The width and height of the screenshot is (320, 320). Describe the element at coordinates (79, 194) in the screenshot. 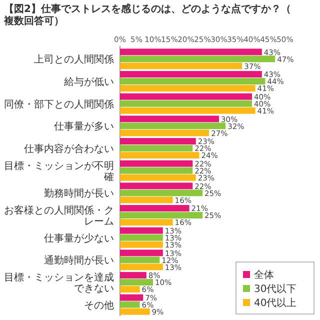

I see `y-tick-label: 勤務時間が長い` at that location.